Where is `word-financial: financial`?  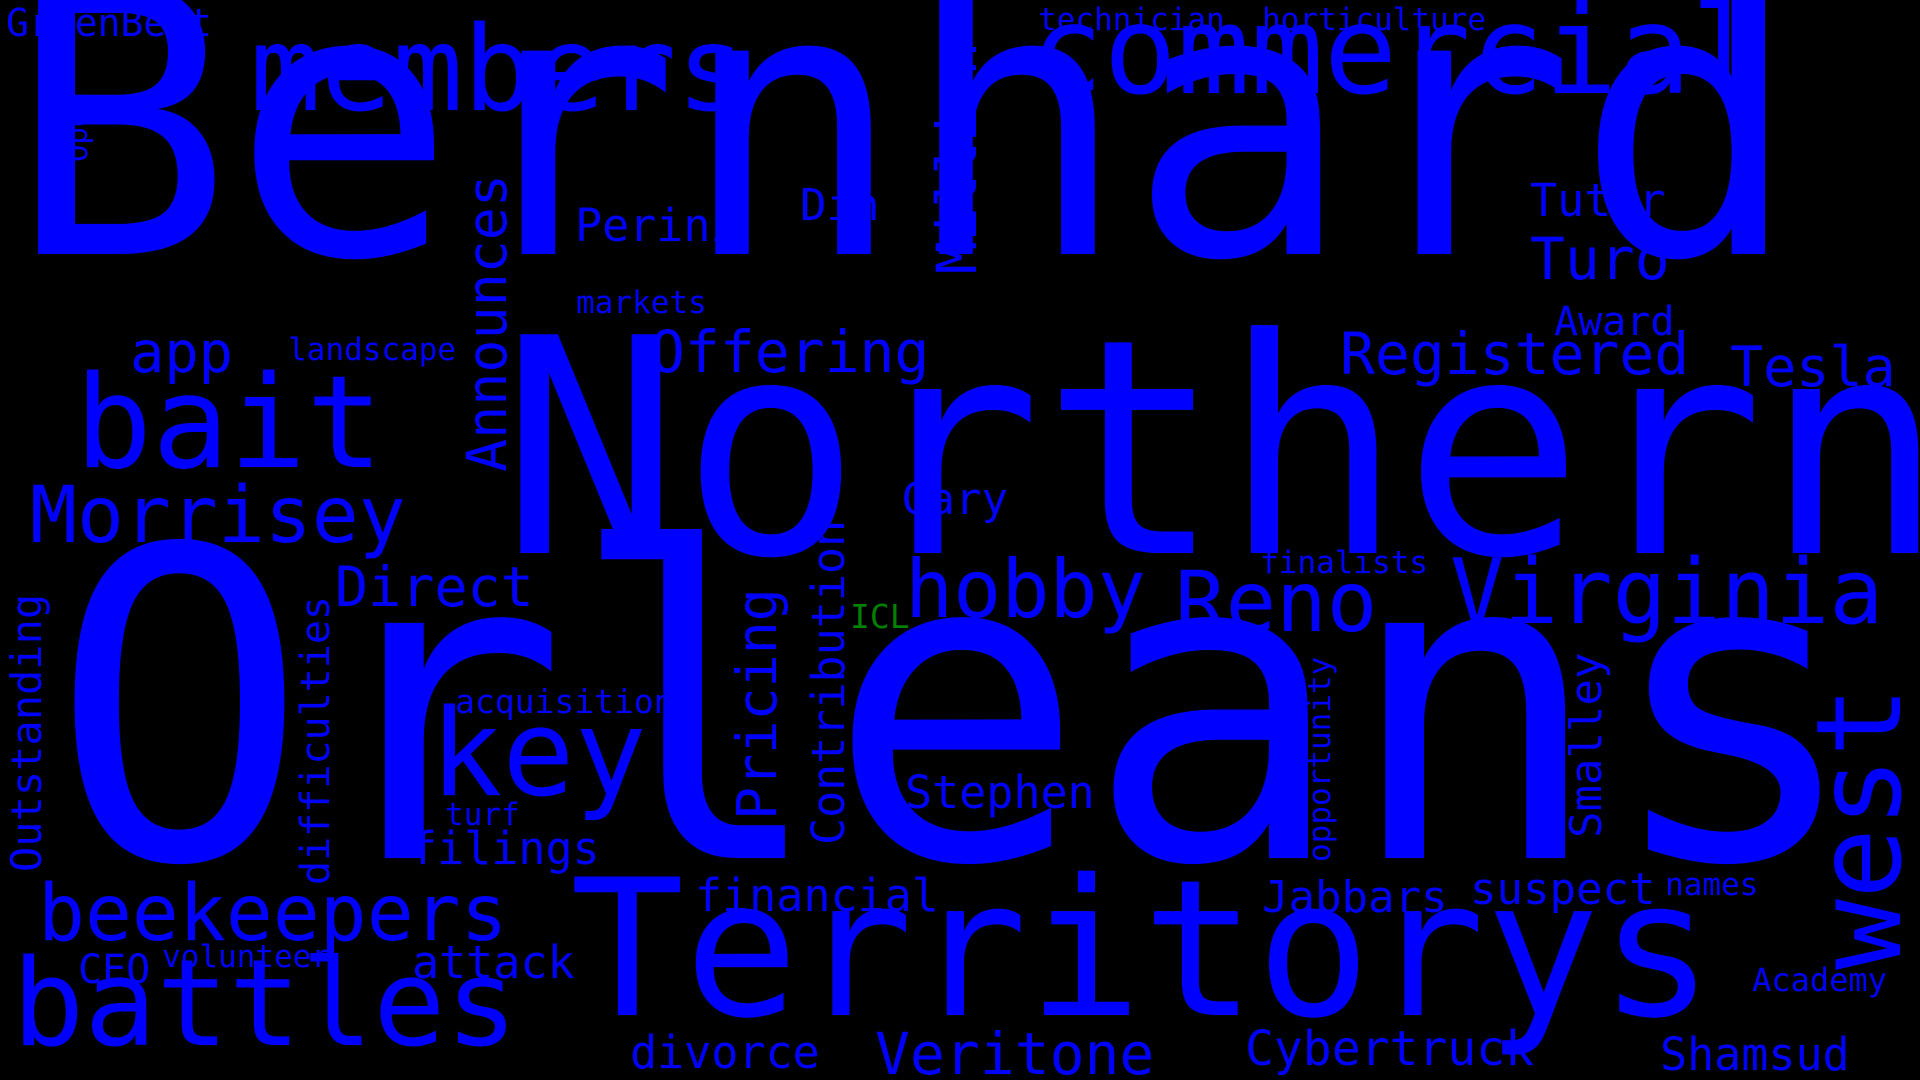 word-financial: financial is located at coordinates (817, 895).